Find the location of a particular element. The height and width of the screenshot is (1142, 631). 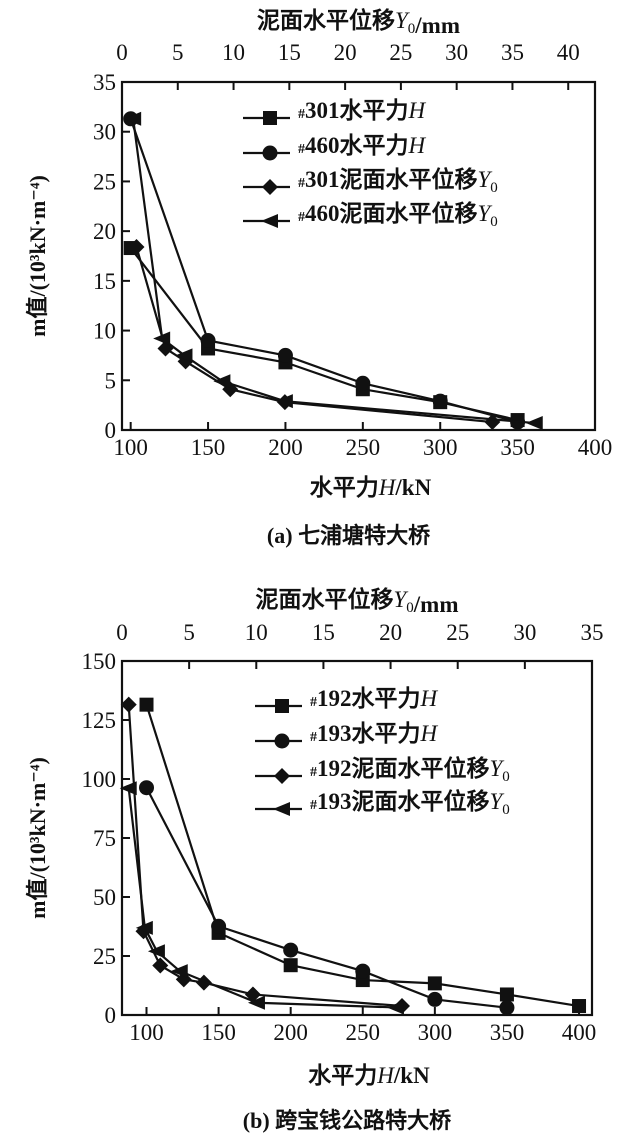

x-tick-label: 400 is located at coordinates (595, 447).